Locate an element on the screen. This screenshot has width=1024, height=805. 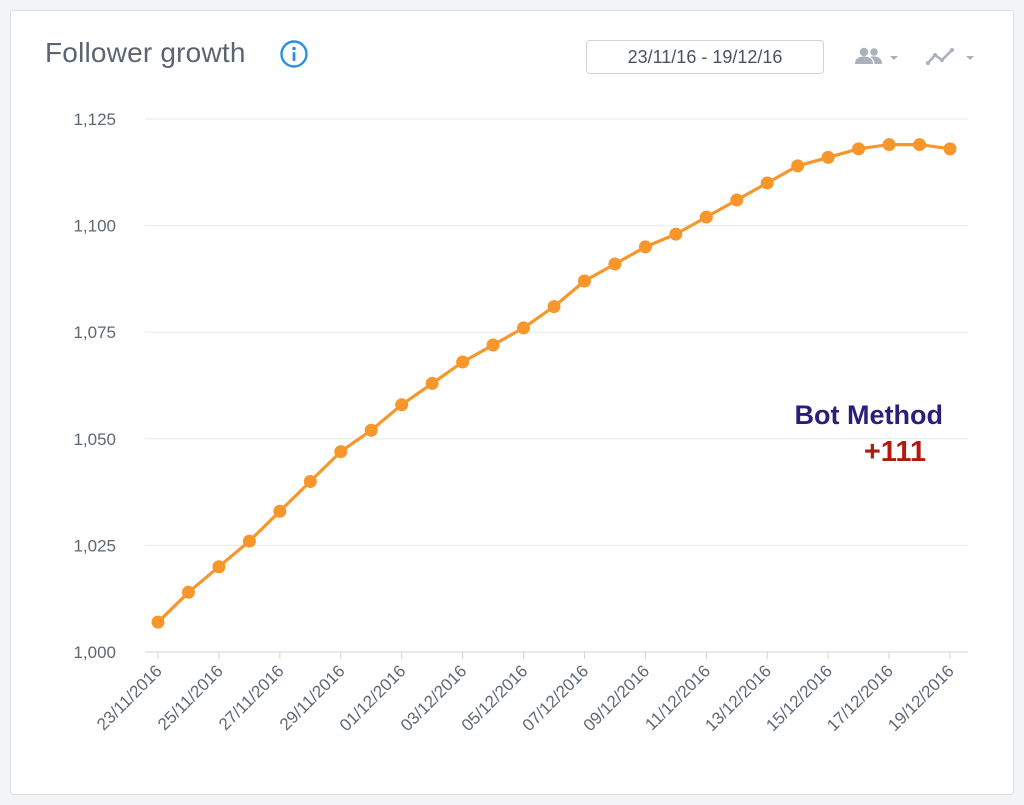
y-tick-label: 1,100 is located at coordinates (94, 226).